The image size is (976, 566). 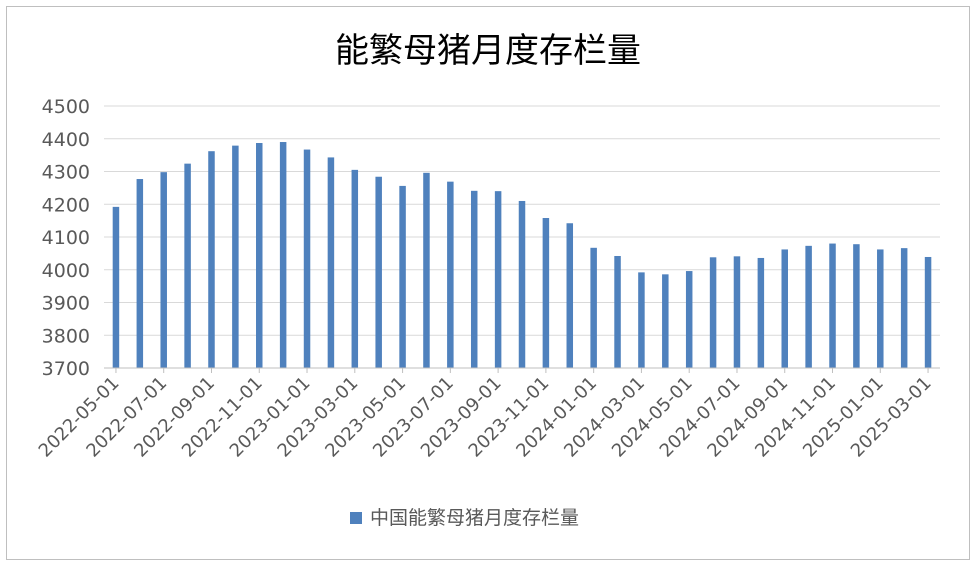 I want to click on y-tick-label: 4200, so click(x=66, y=205).